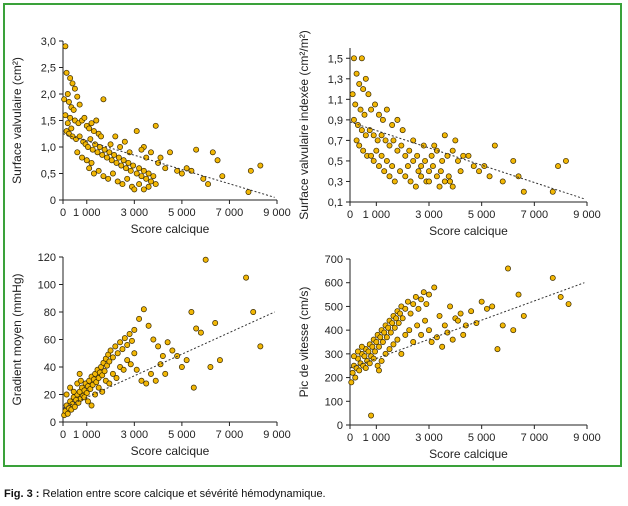 This screenshot has width=628, height=506. What do you see at coordinates (50, 313) in the screenshot?
I see `y-tick-label: 80` at bounding box center [50, 313].